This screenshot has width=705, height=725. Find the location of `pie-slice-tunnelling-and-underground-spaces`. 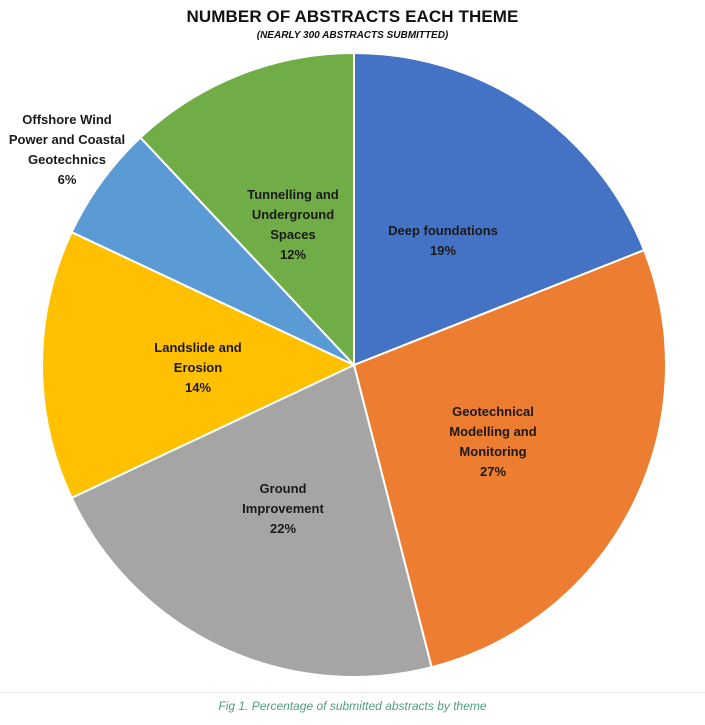

pie-slice-tunnelling-and-underground-spaces is located at coordinates (247, 209).